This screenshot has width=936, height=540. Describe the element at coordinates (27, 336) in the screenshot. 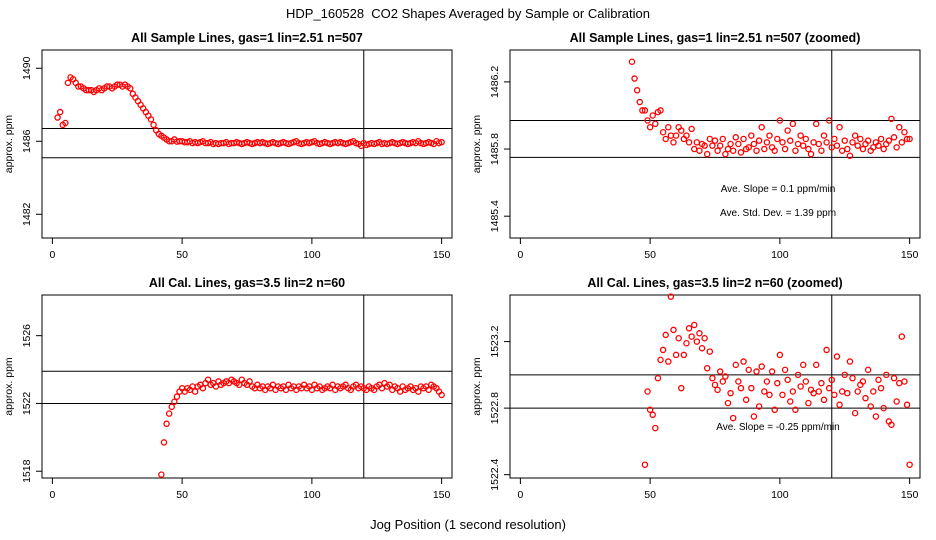

I see `y-tick-label: 1526` at that location.